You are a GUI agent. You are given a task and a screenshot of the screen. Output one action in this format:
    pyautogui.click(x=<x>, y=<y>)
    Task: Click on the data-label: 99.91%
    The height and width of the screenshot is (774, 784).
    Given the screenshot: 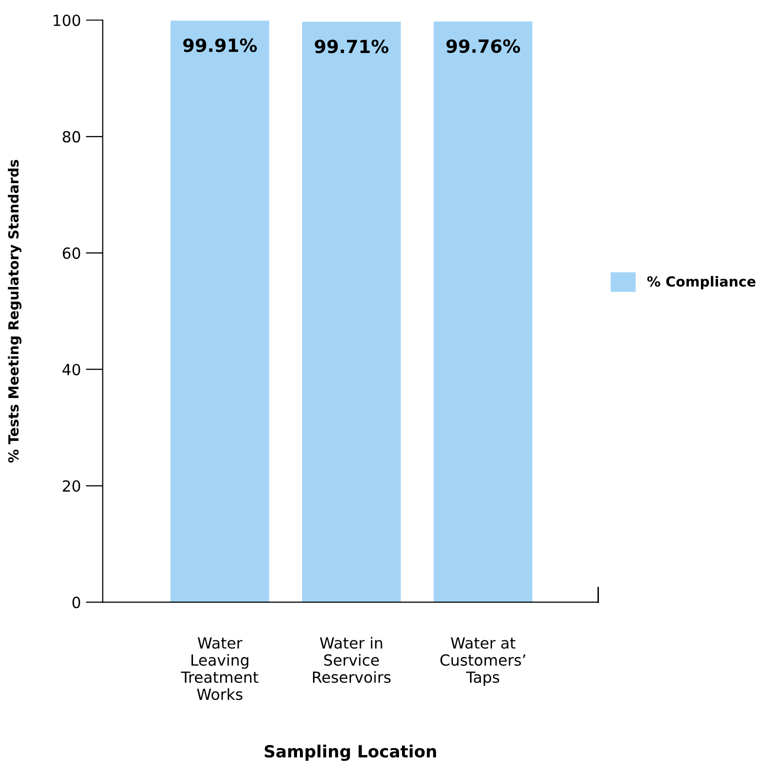 What is the action you would take?
    pyautogui.click(x=220, y=45)
    